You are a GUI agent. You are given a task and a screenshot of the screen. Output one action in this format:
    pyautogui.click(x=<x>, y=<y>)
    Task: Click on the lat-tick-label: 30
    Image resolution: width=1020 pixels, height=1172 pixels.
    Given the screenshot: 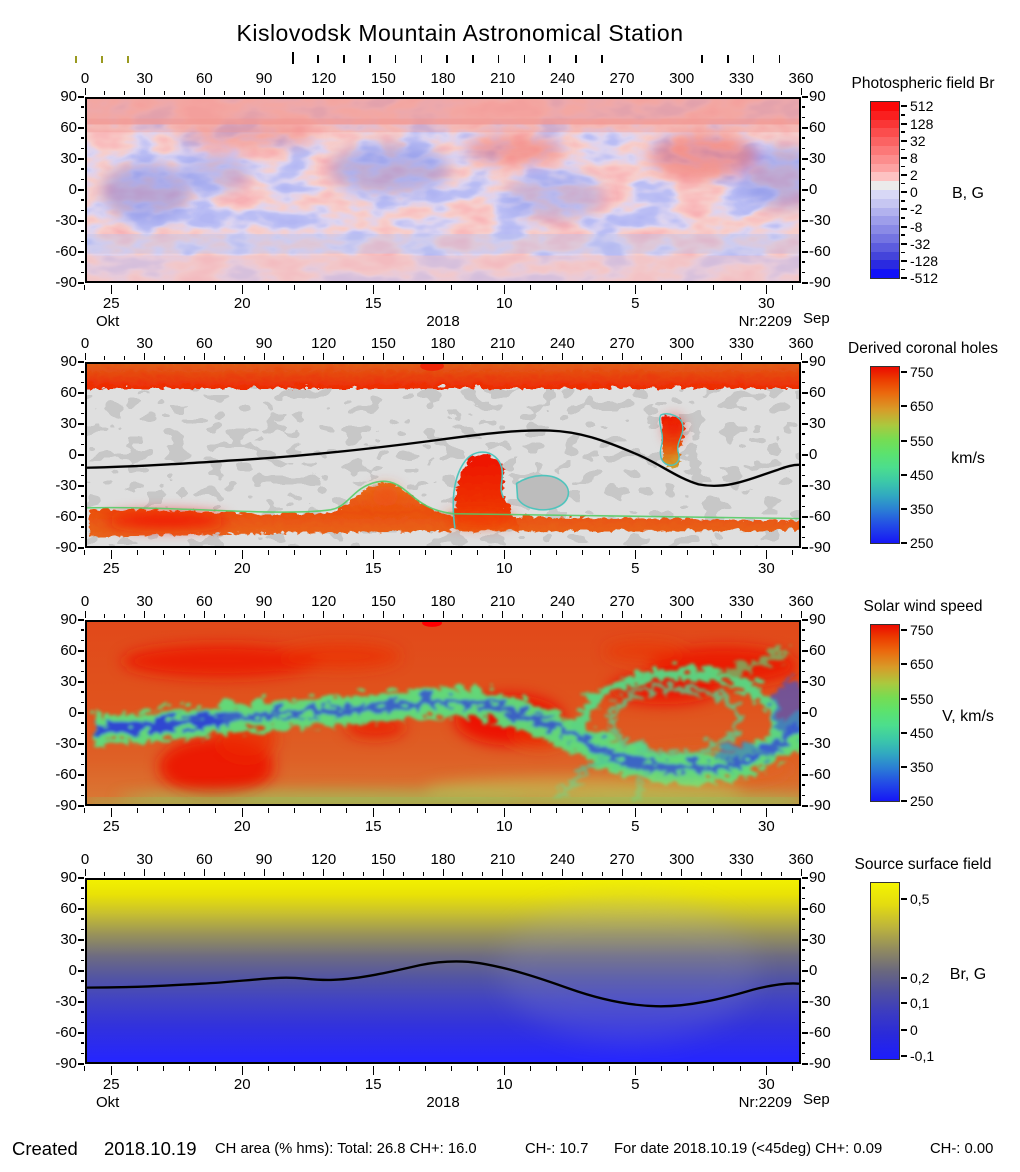 What is the action you would take?
    pyautogui.click(x=817, y=939)
    